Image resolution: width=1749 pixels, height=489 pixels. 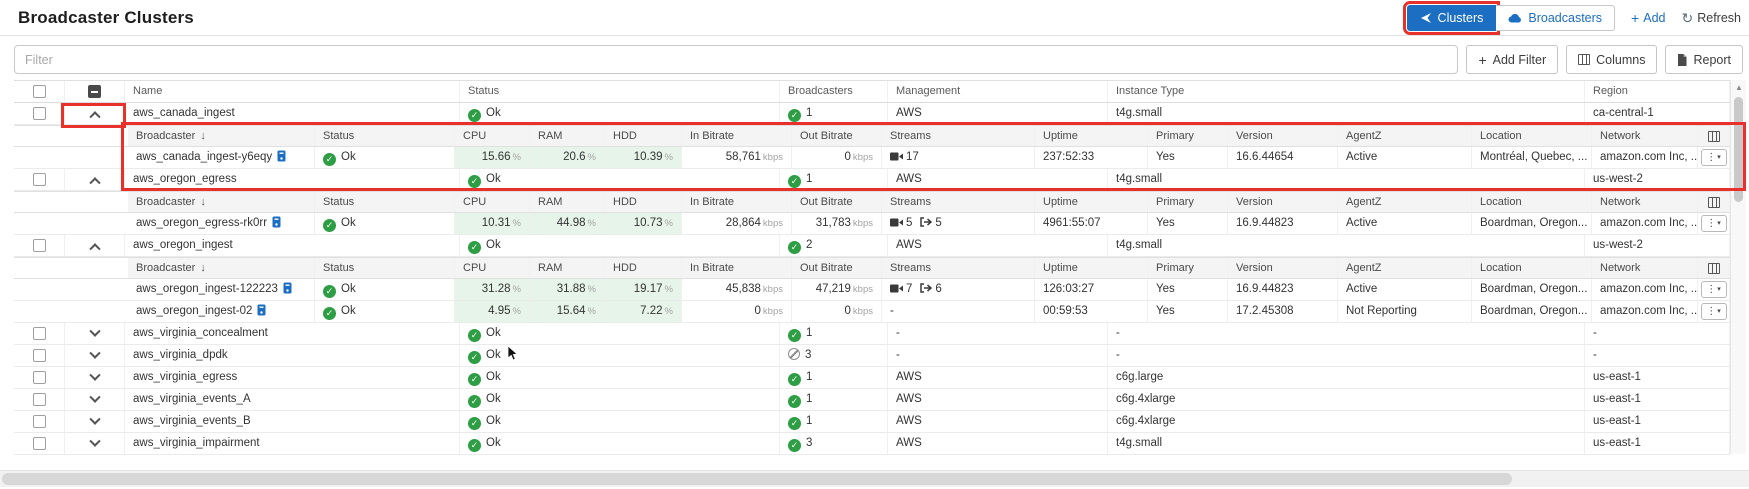 I want to click on add-filter-button: + Add Filter, so click(x=1512, y=59).